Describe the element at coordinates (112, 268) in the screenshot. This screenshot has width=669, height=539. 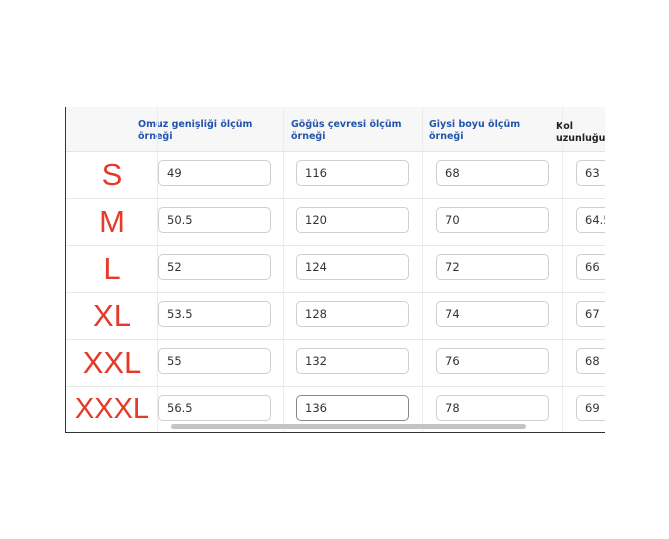
I see `size-label: L` at that location.